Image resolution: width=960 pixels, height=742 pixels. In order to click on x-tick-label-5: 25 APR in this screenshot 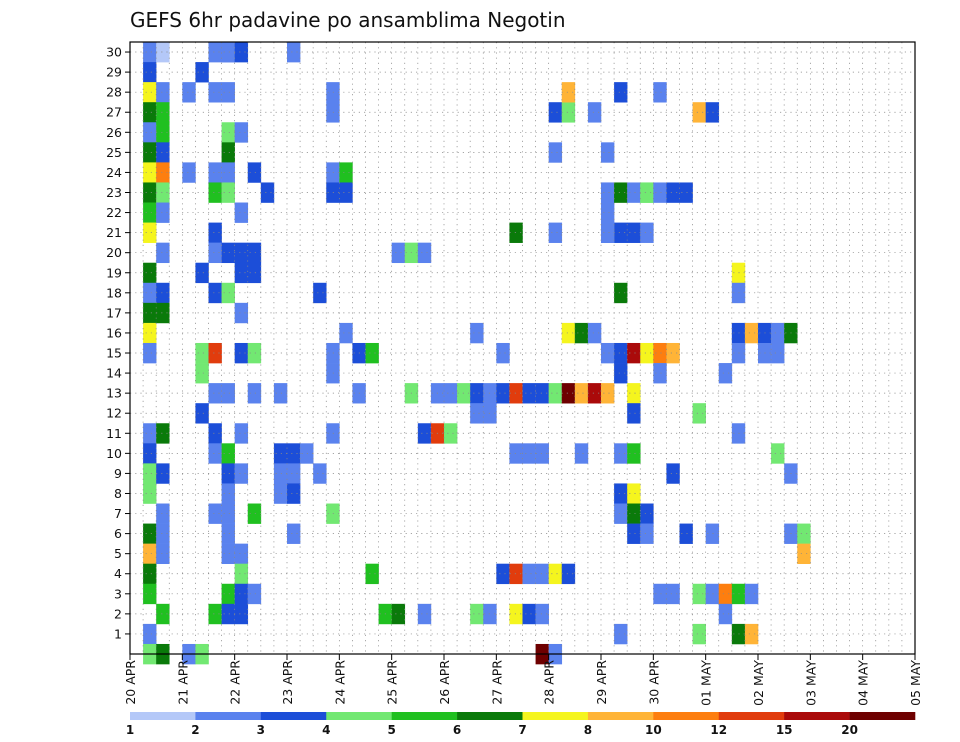, I will do `click(392, 682)`.